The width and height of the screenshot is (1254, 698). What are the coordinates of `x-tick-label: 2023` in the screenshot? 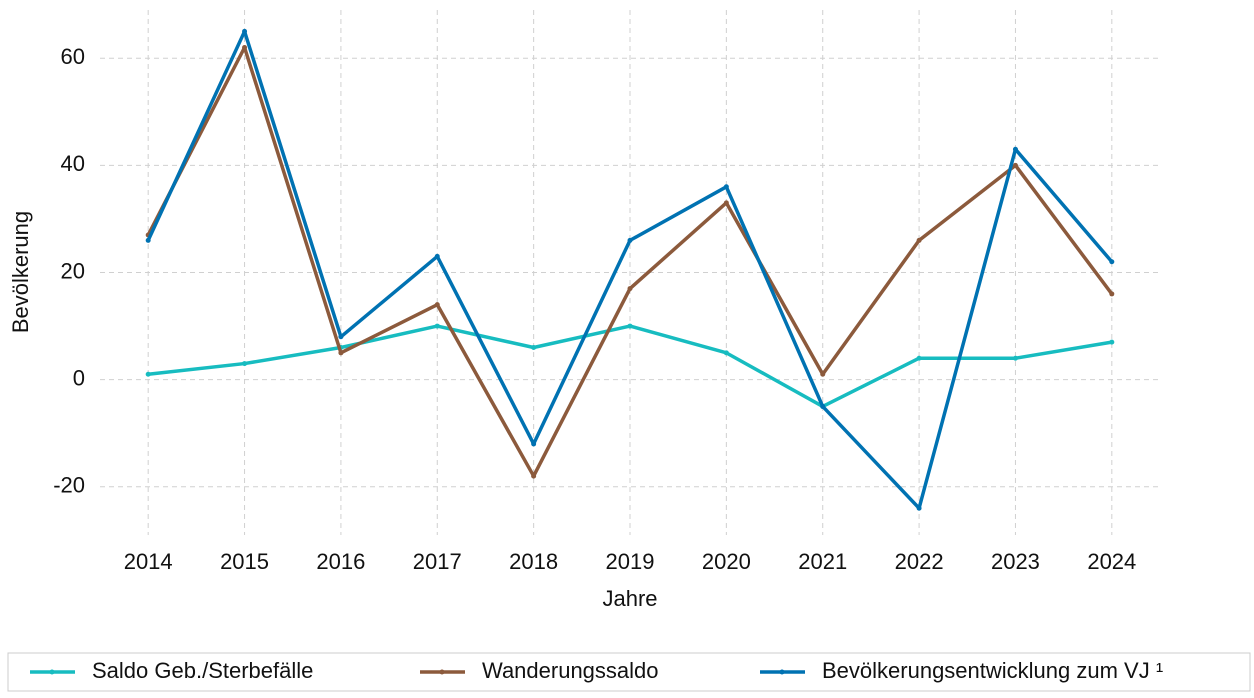 It's located at (1015, 561).